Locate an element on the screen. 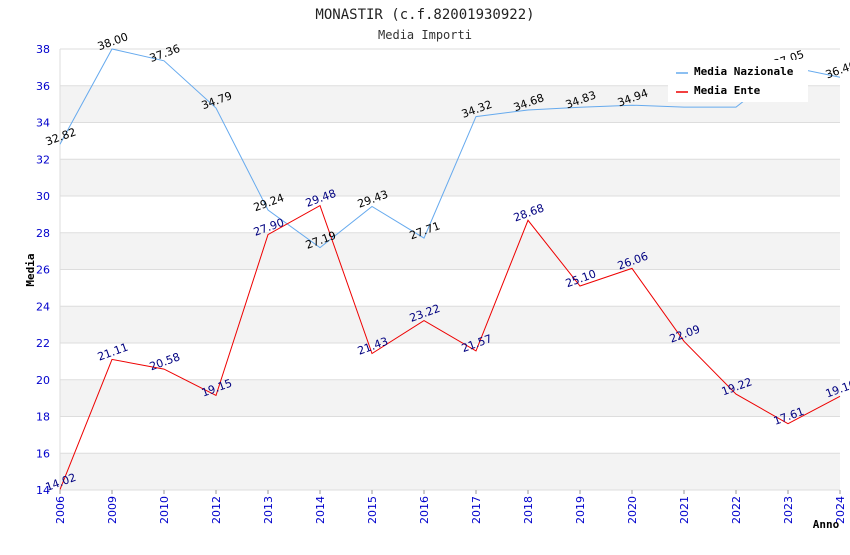 The image size is (850, 555). y-tick-label: 22 is located at coordinates (43, 343).